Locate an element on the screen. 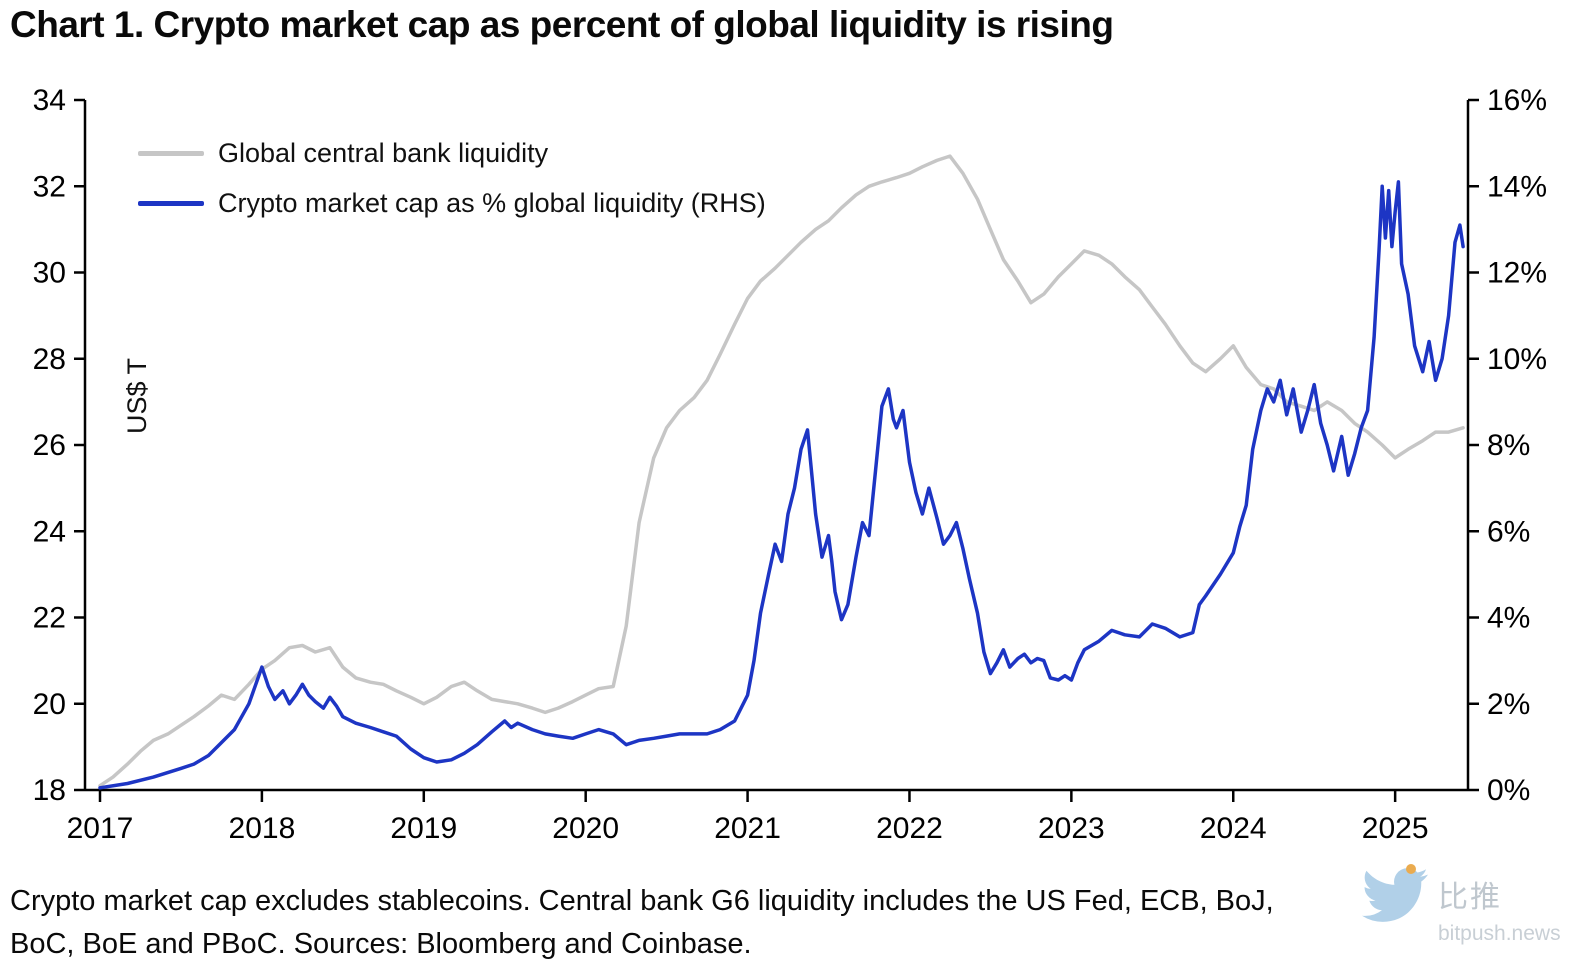 The height and width of the screenshot is (976, 1578). legend-swatch-crypto is located at coordinates (171, 203).